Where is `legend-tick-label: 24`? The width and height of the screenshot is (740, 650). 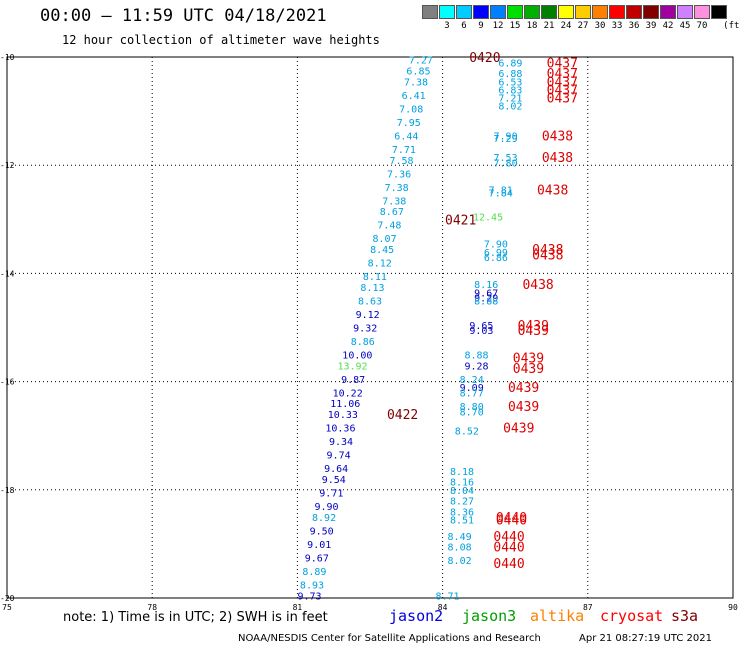 legend-tick-label: 24 is located at coordinates (566, 26).